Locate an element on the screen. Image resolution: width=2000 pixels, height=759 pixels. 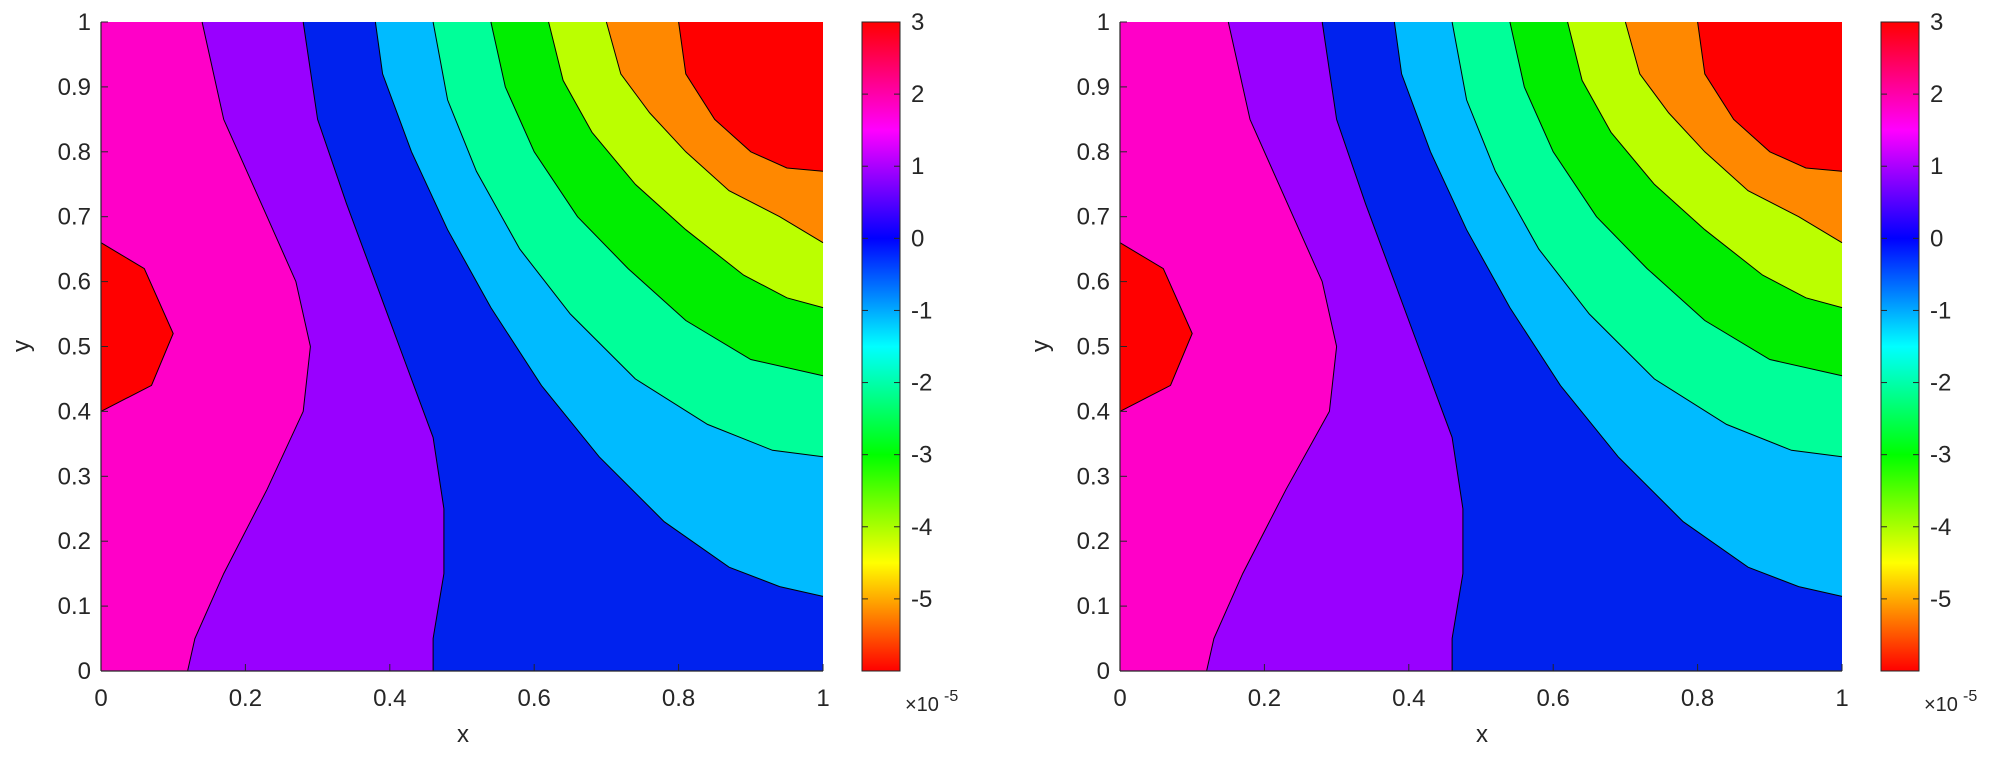
x-tick-label: 0.8 is located at coordinates (1697, 698).